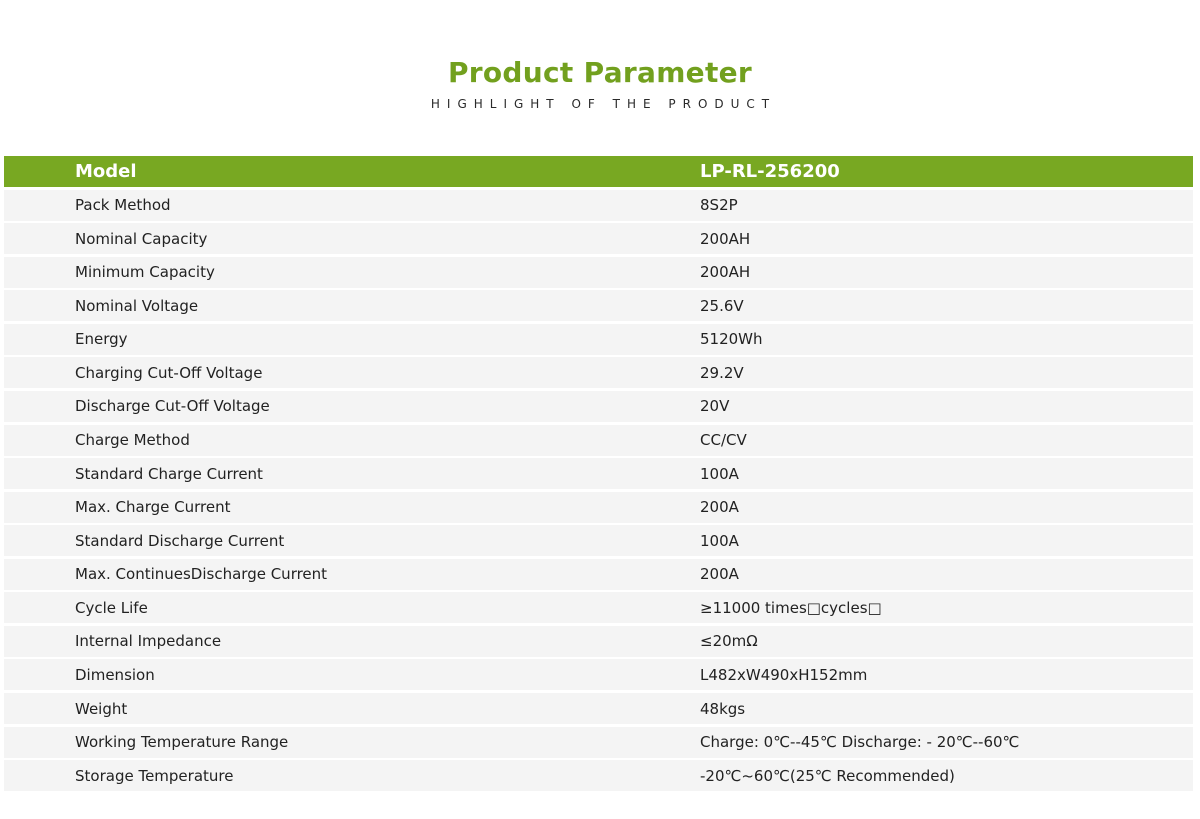 The width and height of the screenshot is (1200, 819). Describe the element at coordinates (827, 775) in the screenshot. I see `row-value: -20℃~60℃(25℃ Recommended)` at that location.